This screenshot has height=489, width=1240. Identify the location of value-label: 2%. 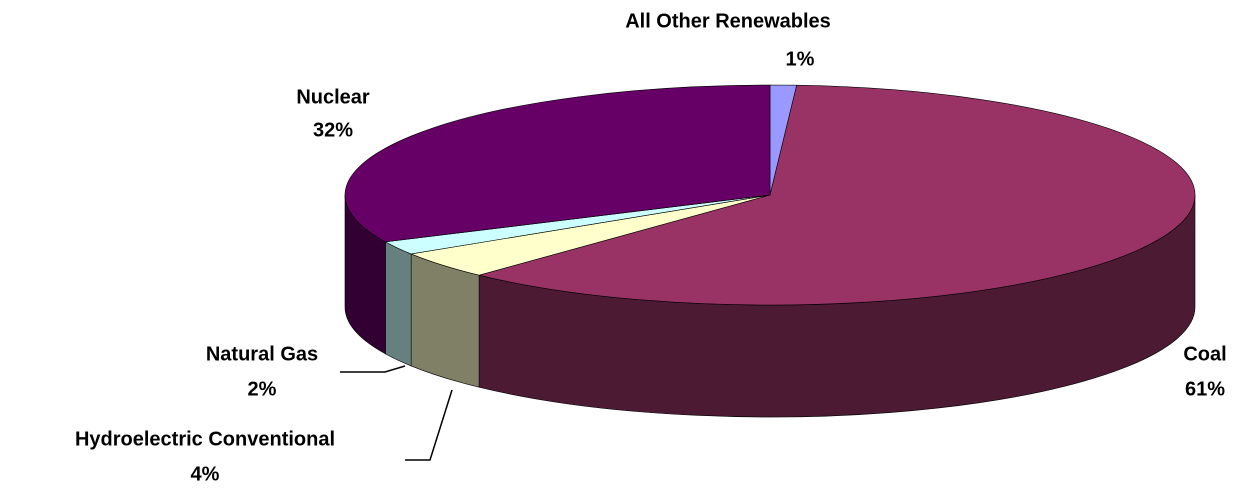
(262, 389).